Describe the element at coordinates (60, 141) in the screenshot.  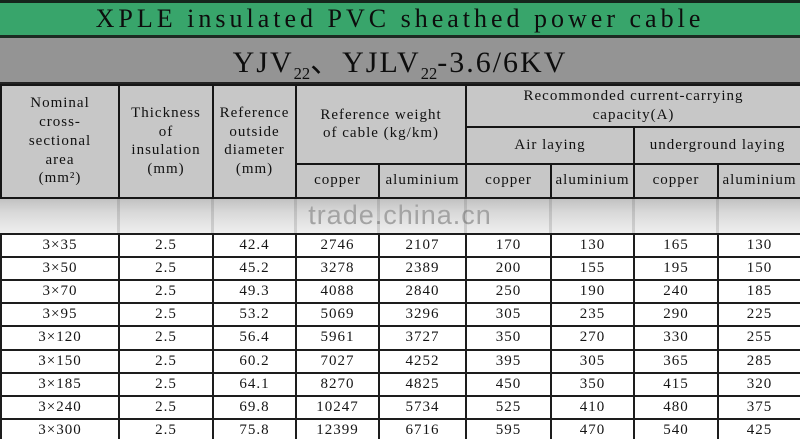
I see `header-nominal-area: Nominal cross- sectional area (mm²)` at that location.